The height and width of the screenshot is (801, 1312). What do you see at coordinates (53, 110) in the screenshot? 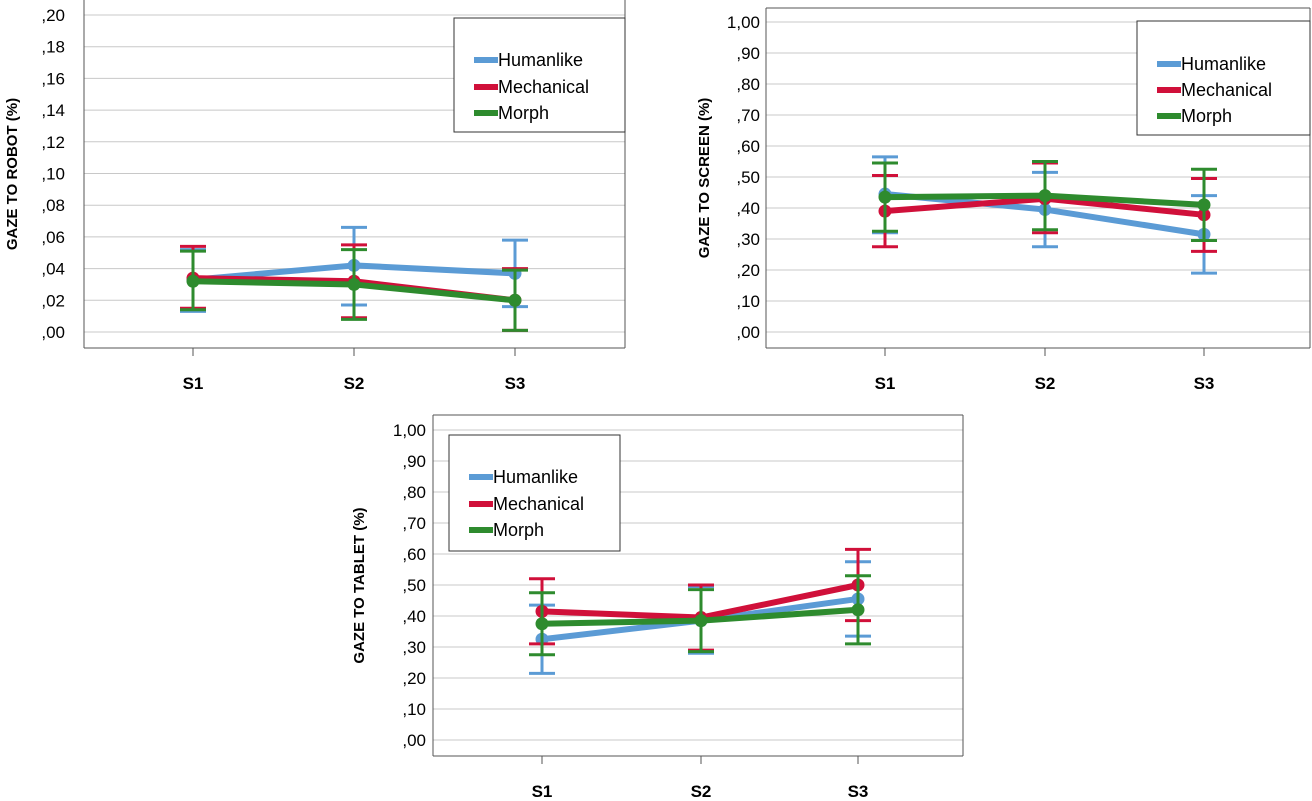
I see `y-tick-label: ,14` at bounding box center [53, 110].